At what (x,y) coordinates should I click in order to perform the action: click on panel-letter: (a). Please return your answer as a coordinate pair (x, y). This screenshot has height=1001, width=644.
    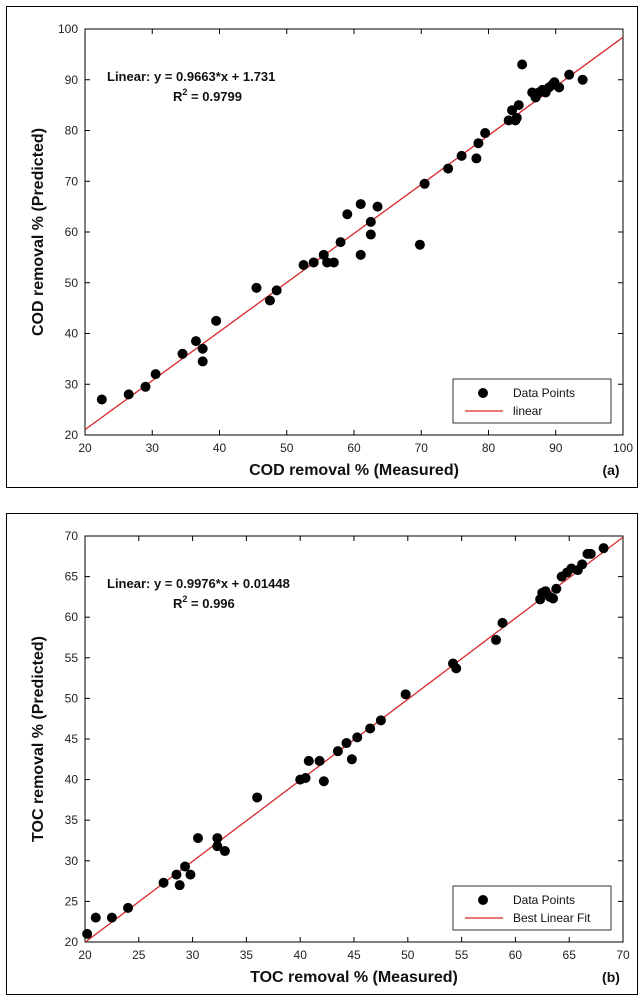
    Looking at the image, I should click on (610, 470).